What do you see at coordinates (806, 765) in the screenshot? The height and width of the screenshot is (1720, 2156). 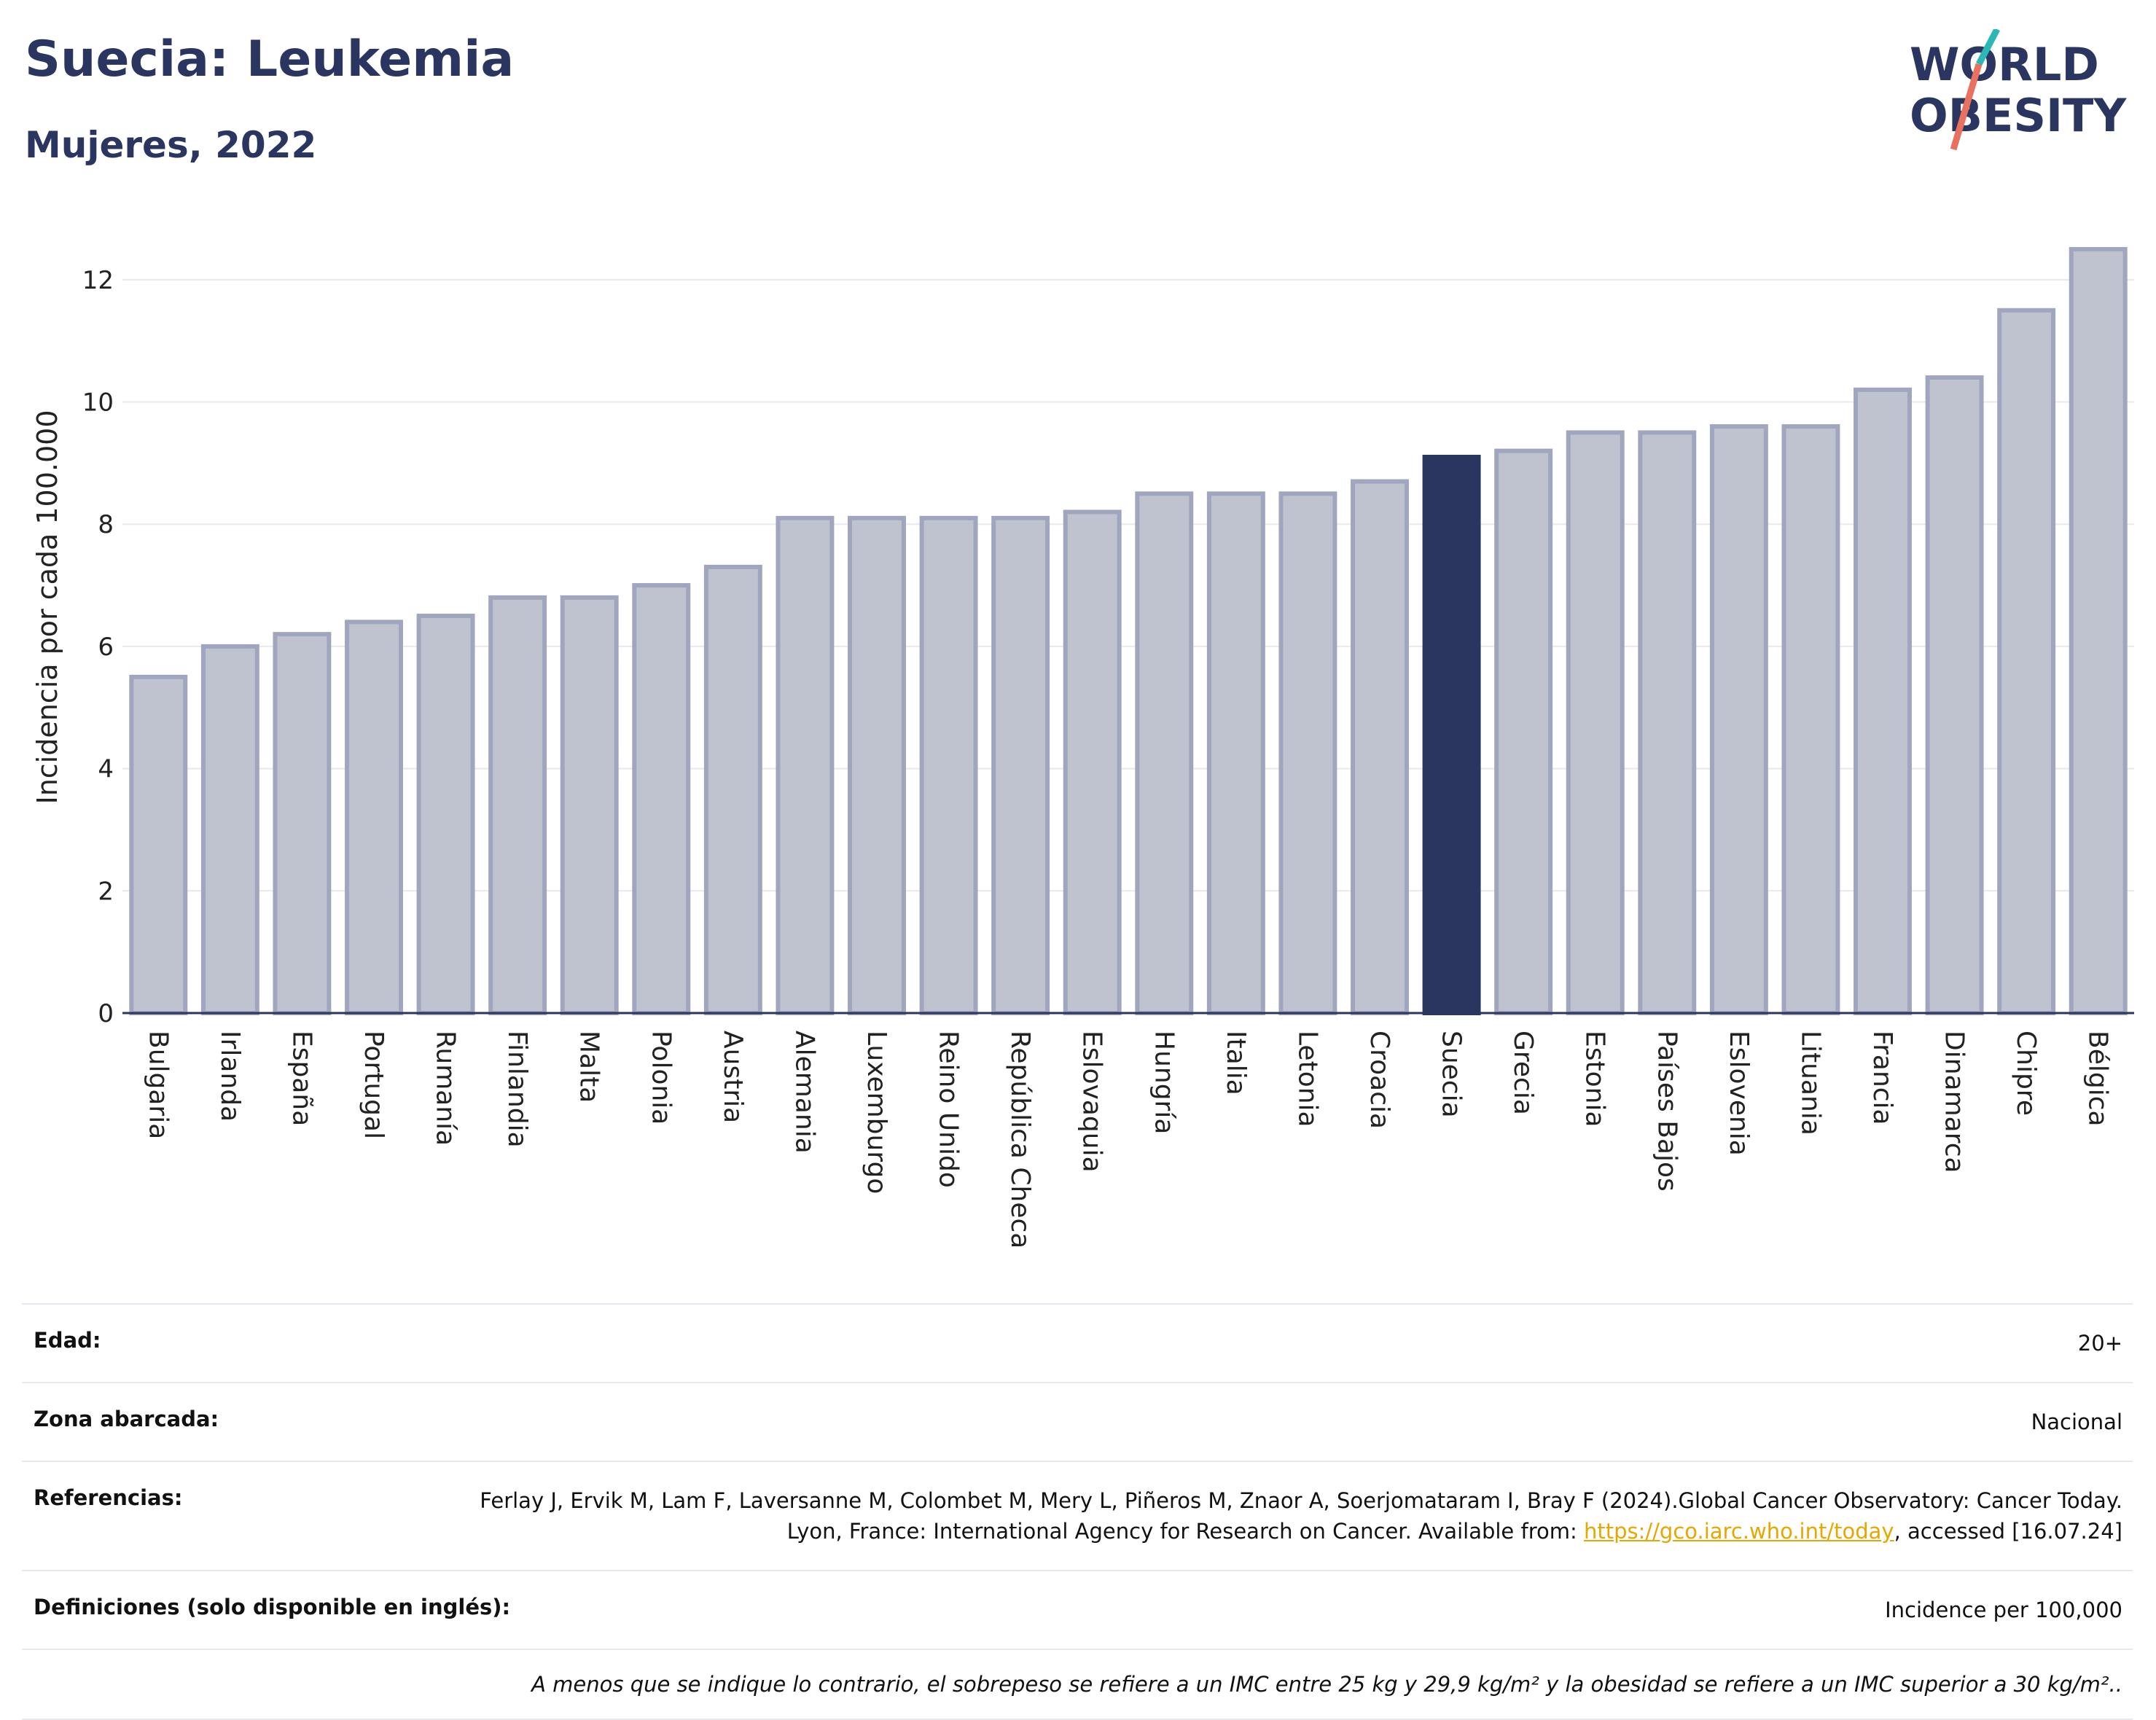 I see `bar-alemania` at bounding box center [806, 765].